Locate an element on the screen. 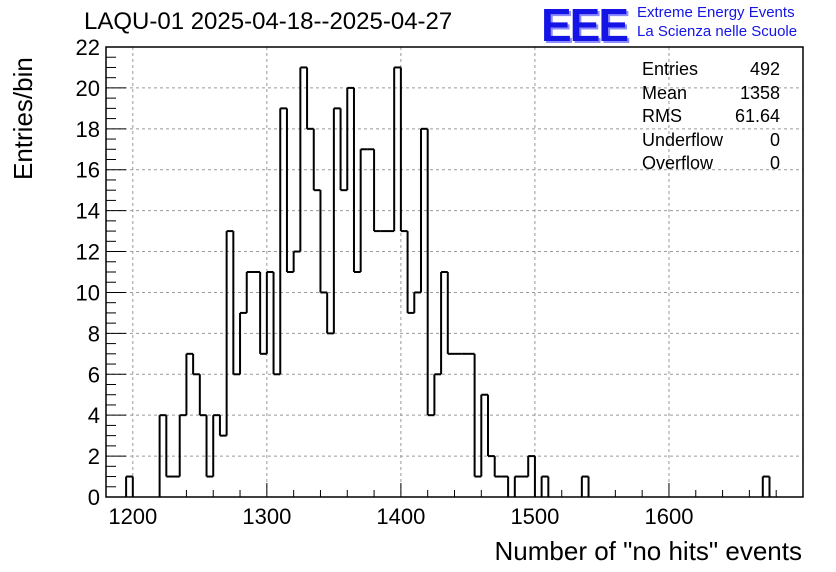  stat-label: Mean is located at coordinates (665, 92).